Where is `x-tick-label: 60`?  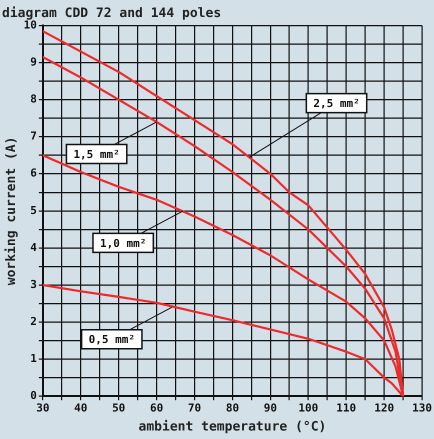
x-tick-label: 60 is located at coordinates (157, 408).